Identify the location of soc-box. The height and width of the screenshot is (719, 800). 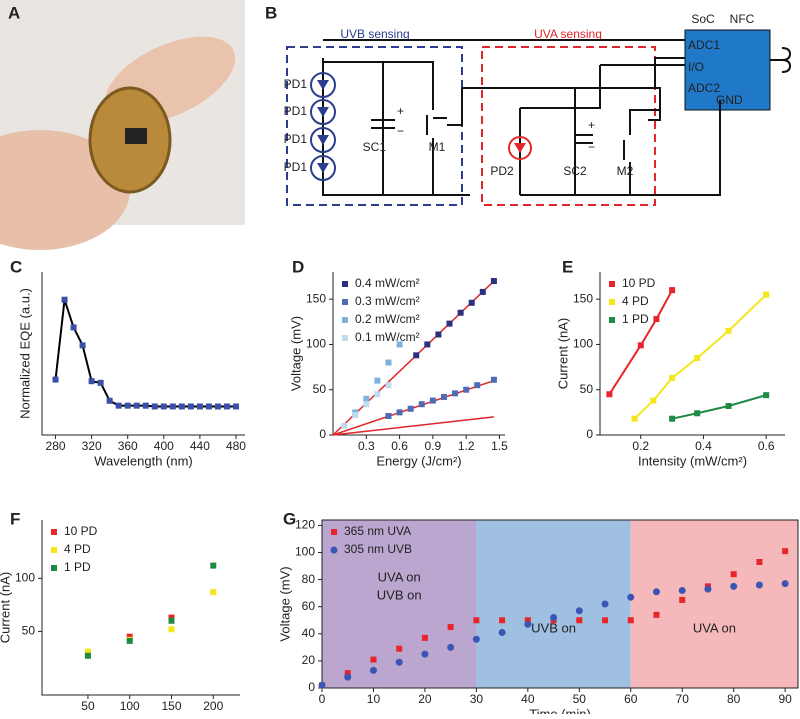
(727, 70).